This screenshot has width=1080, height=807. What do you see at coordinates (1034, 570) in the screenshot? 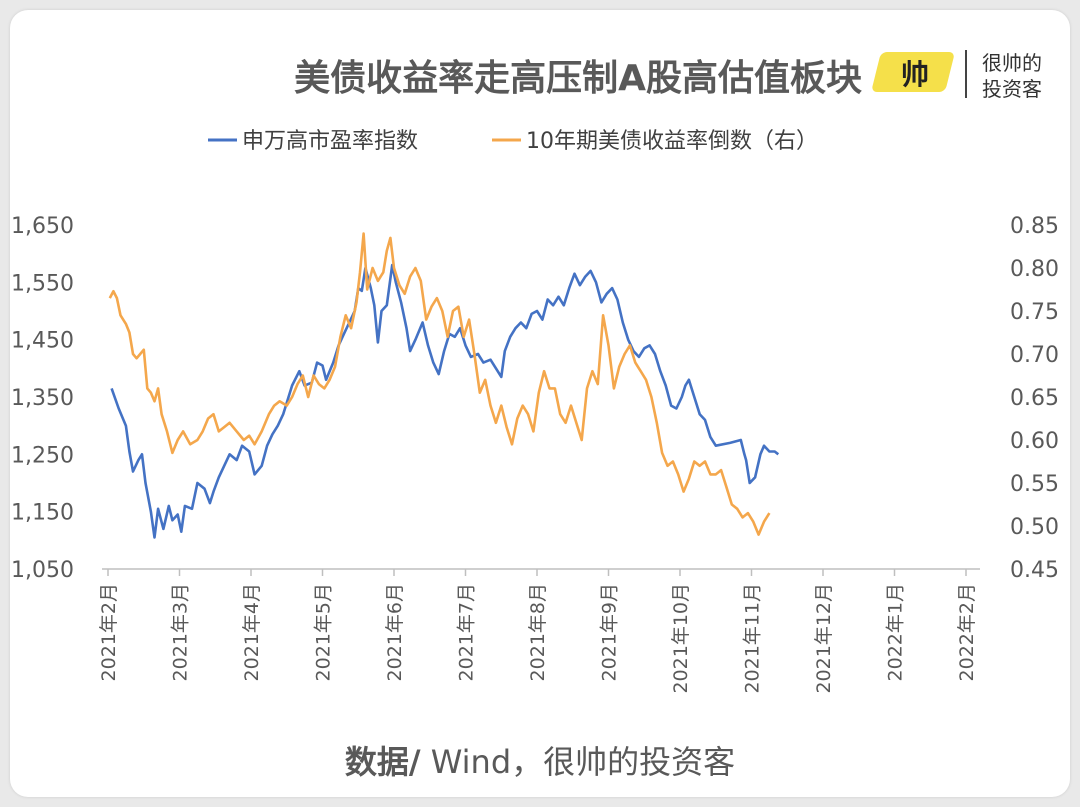
I see `y-right-tick-label: 0.45` at bounding box center [1034, 570].